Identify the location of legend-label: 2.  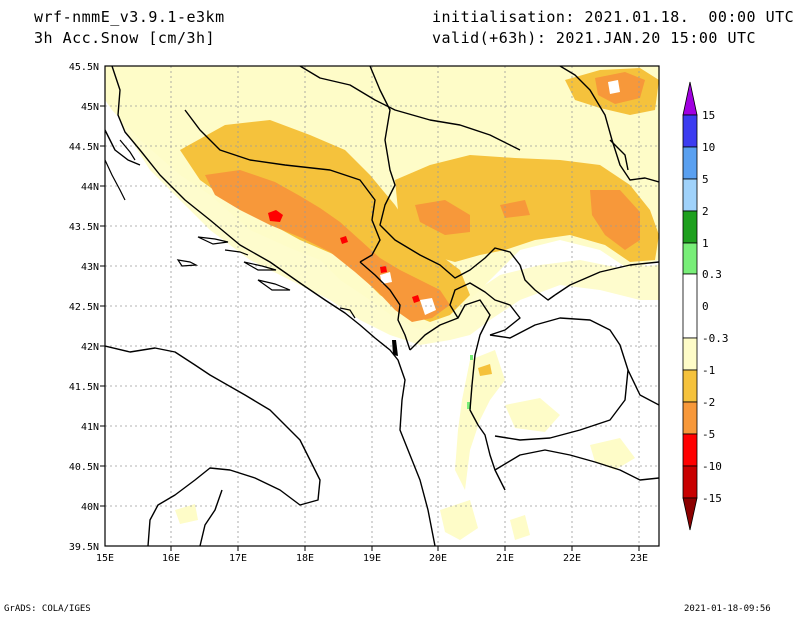
(705, 211).